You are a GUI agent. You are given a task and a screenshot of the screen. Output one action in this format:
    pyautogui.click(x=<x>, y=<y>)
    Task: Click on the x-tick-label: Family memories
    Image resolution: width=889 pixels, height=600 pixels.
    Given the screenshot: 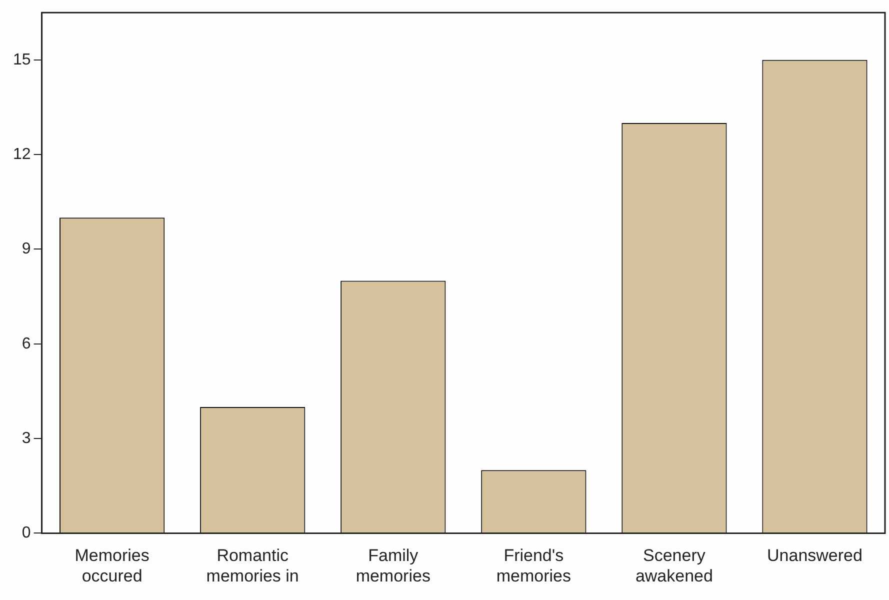 What is the action you would take?
    pyautogui.click(x=393, y=566)
    